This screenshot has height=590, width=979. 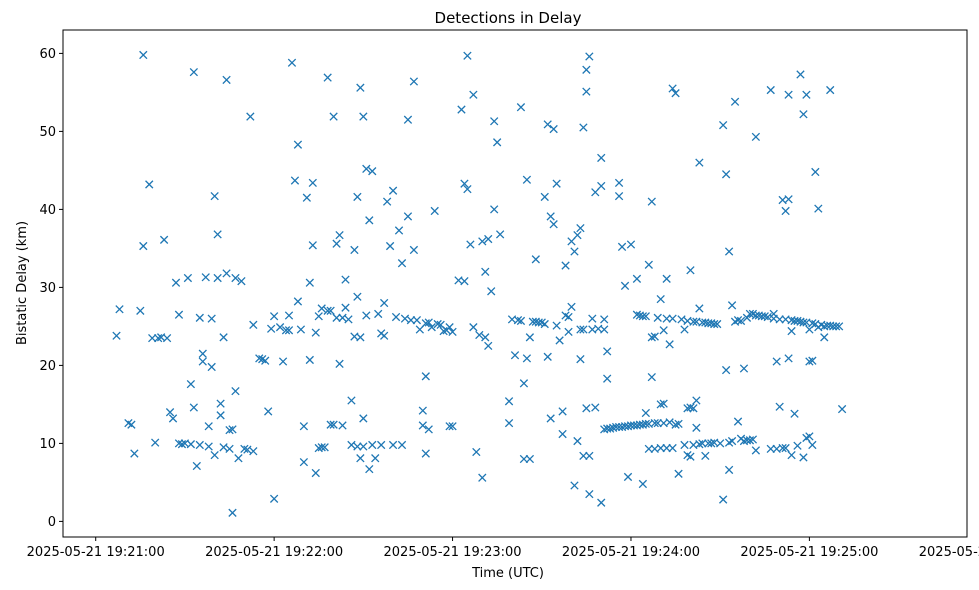 I want to click on y-tick-label: 10, so click(x=47, y=444).